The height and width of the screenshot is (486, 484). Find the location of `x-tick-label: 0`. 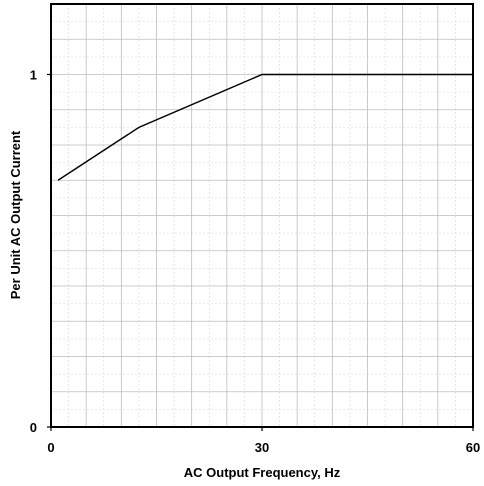

x-tick-label: 0 is located at coordinates (50, 447).